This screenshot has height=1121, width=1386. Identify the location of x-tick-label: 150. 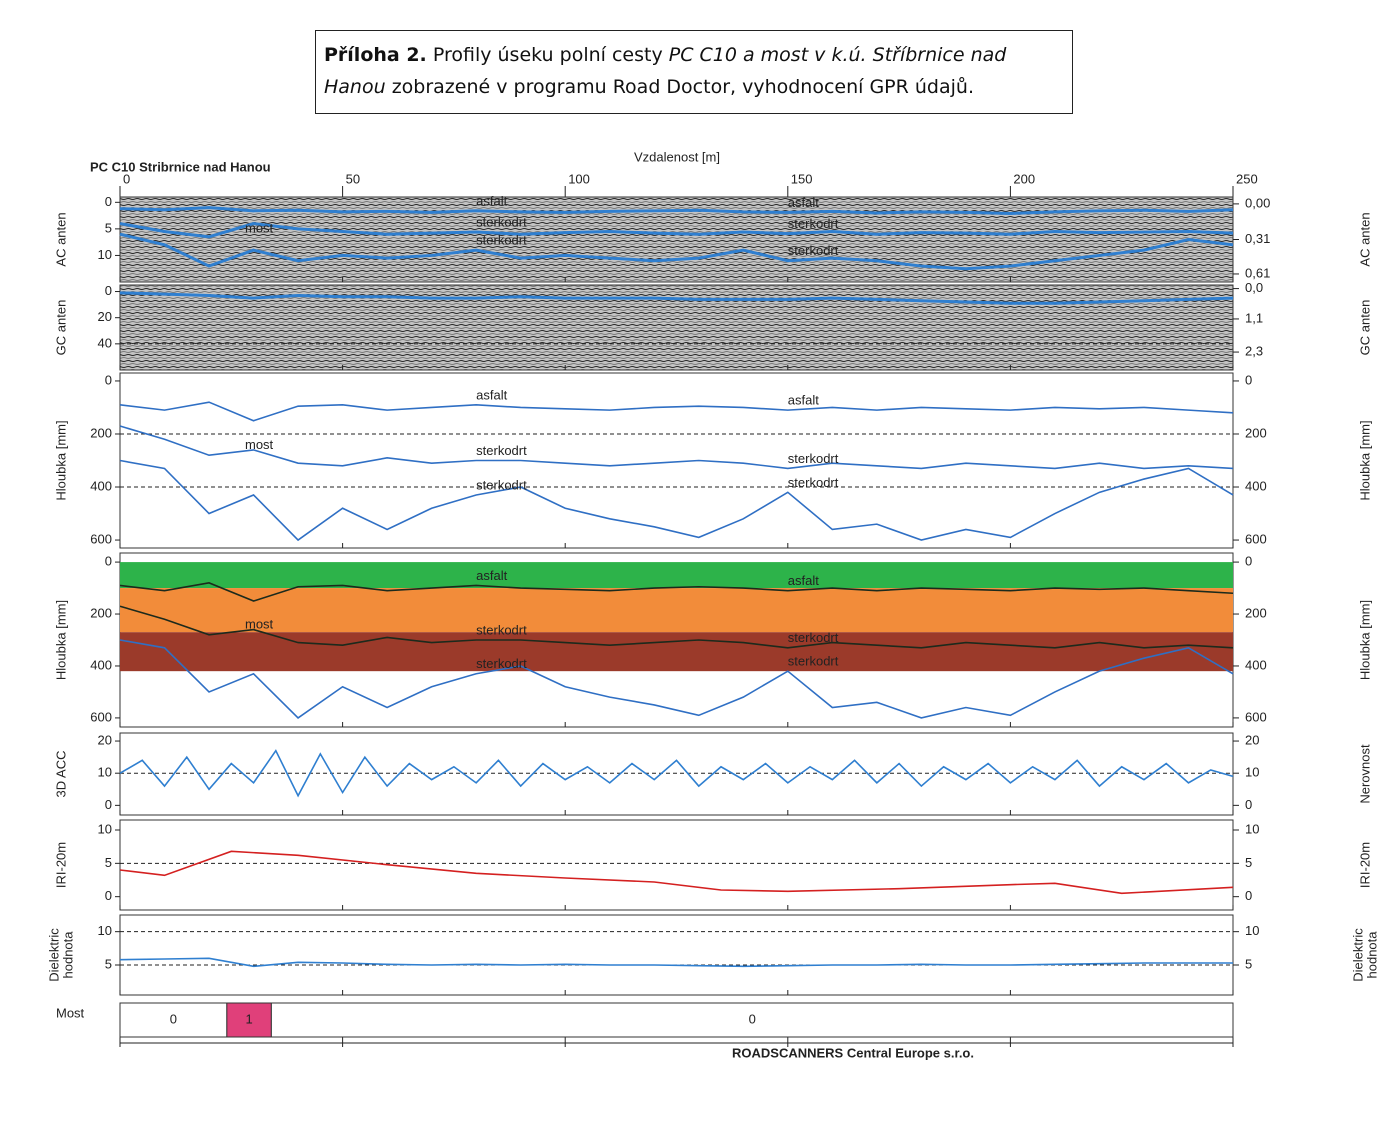
(802, 178).